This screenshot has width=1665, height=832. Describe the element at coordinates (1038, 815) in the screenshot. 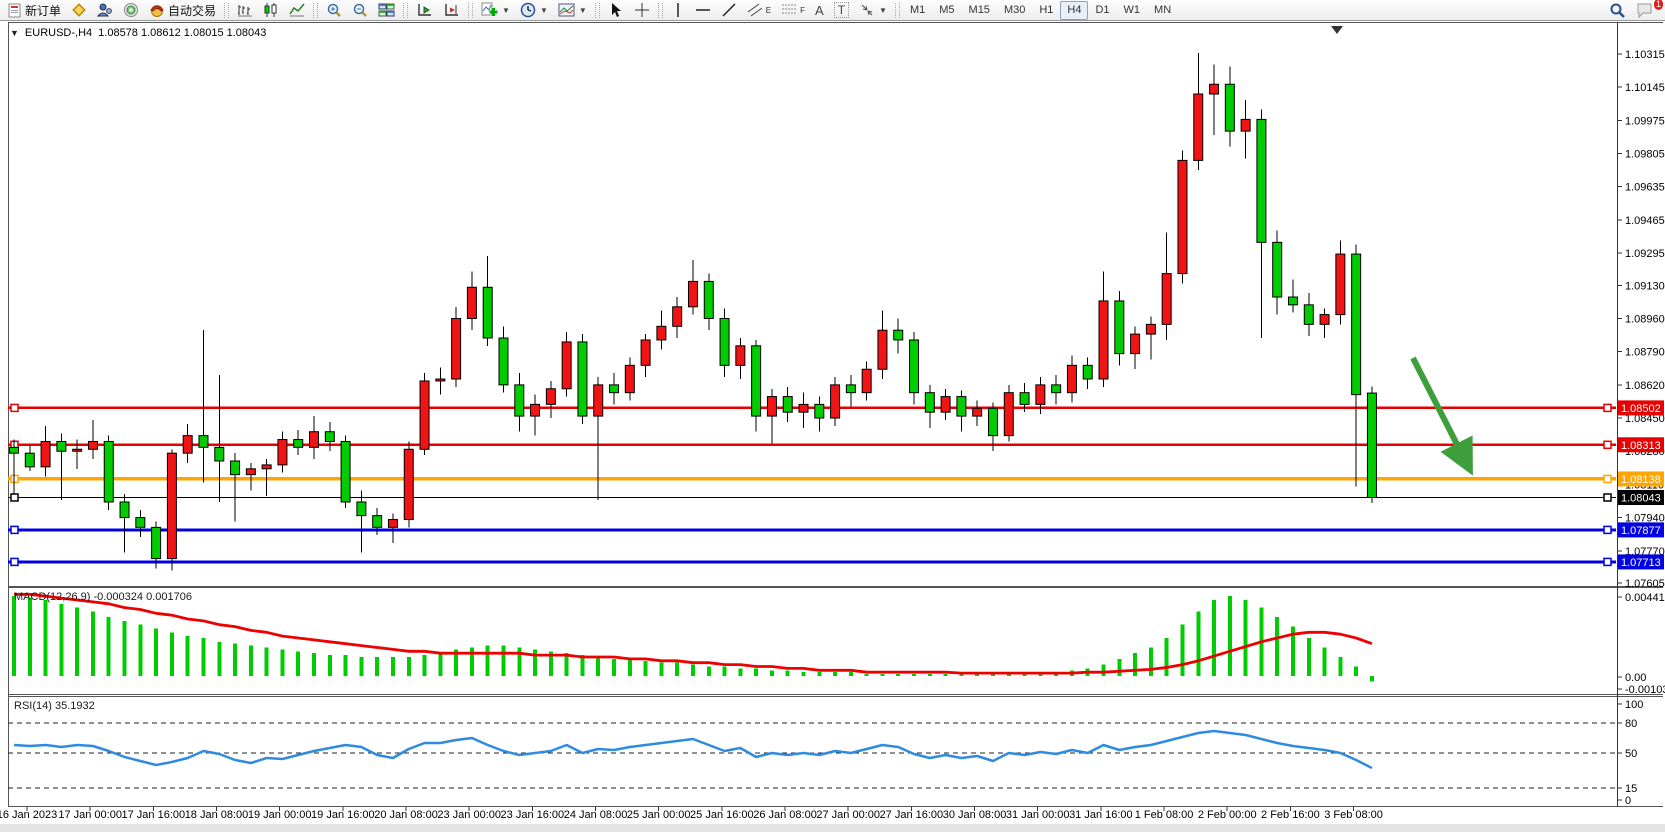

I see `svg-text: 31 Jan 00:00` at that location.